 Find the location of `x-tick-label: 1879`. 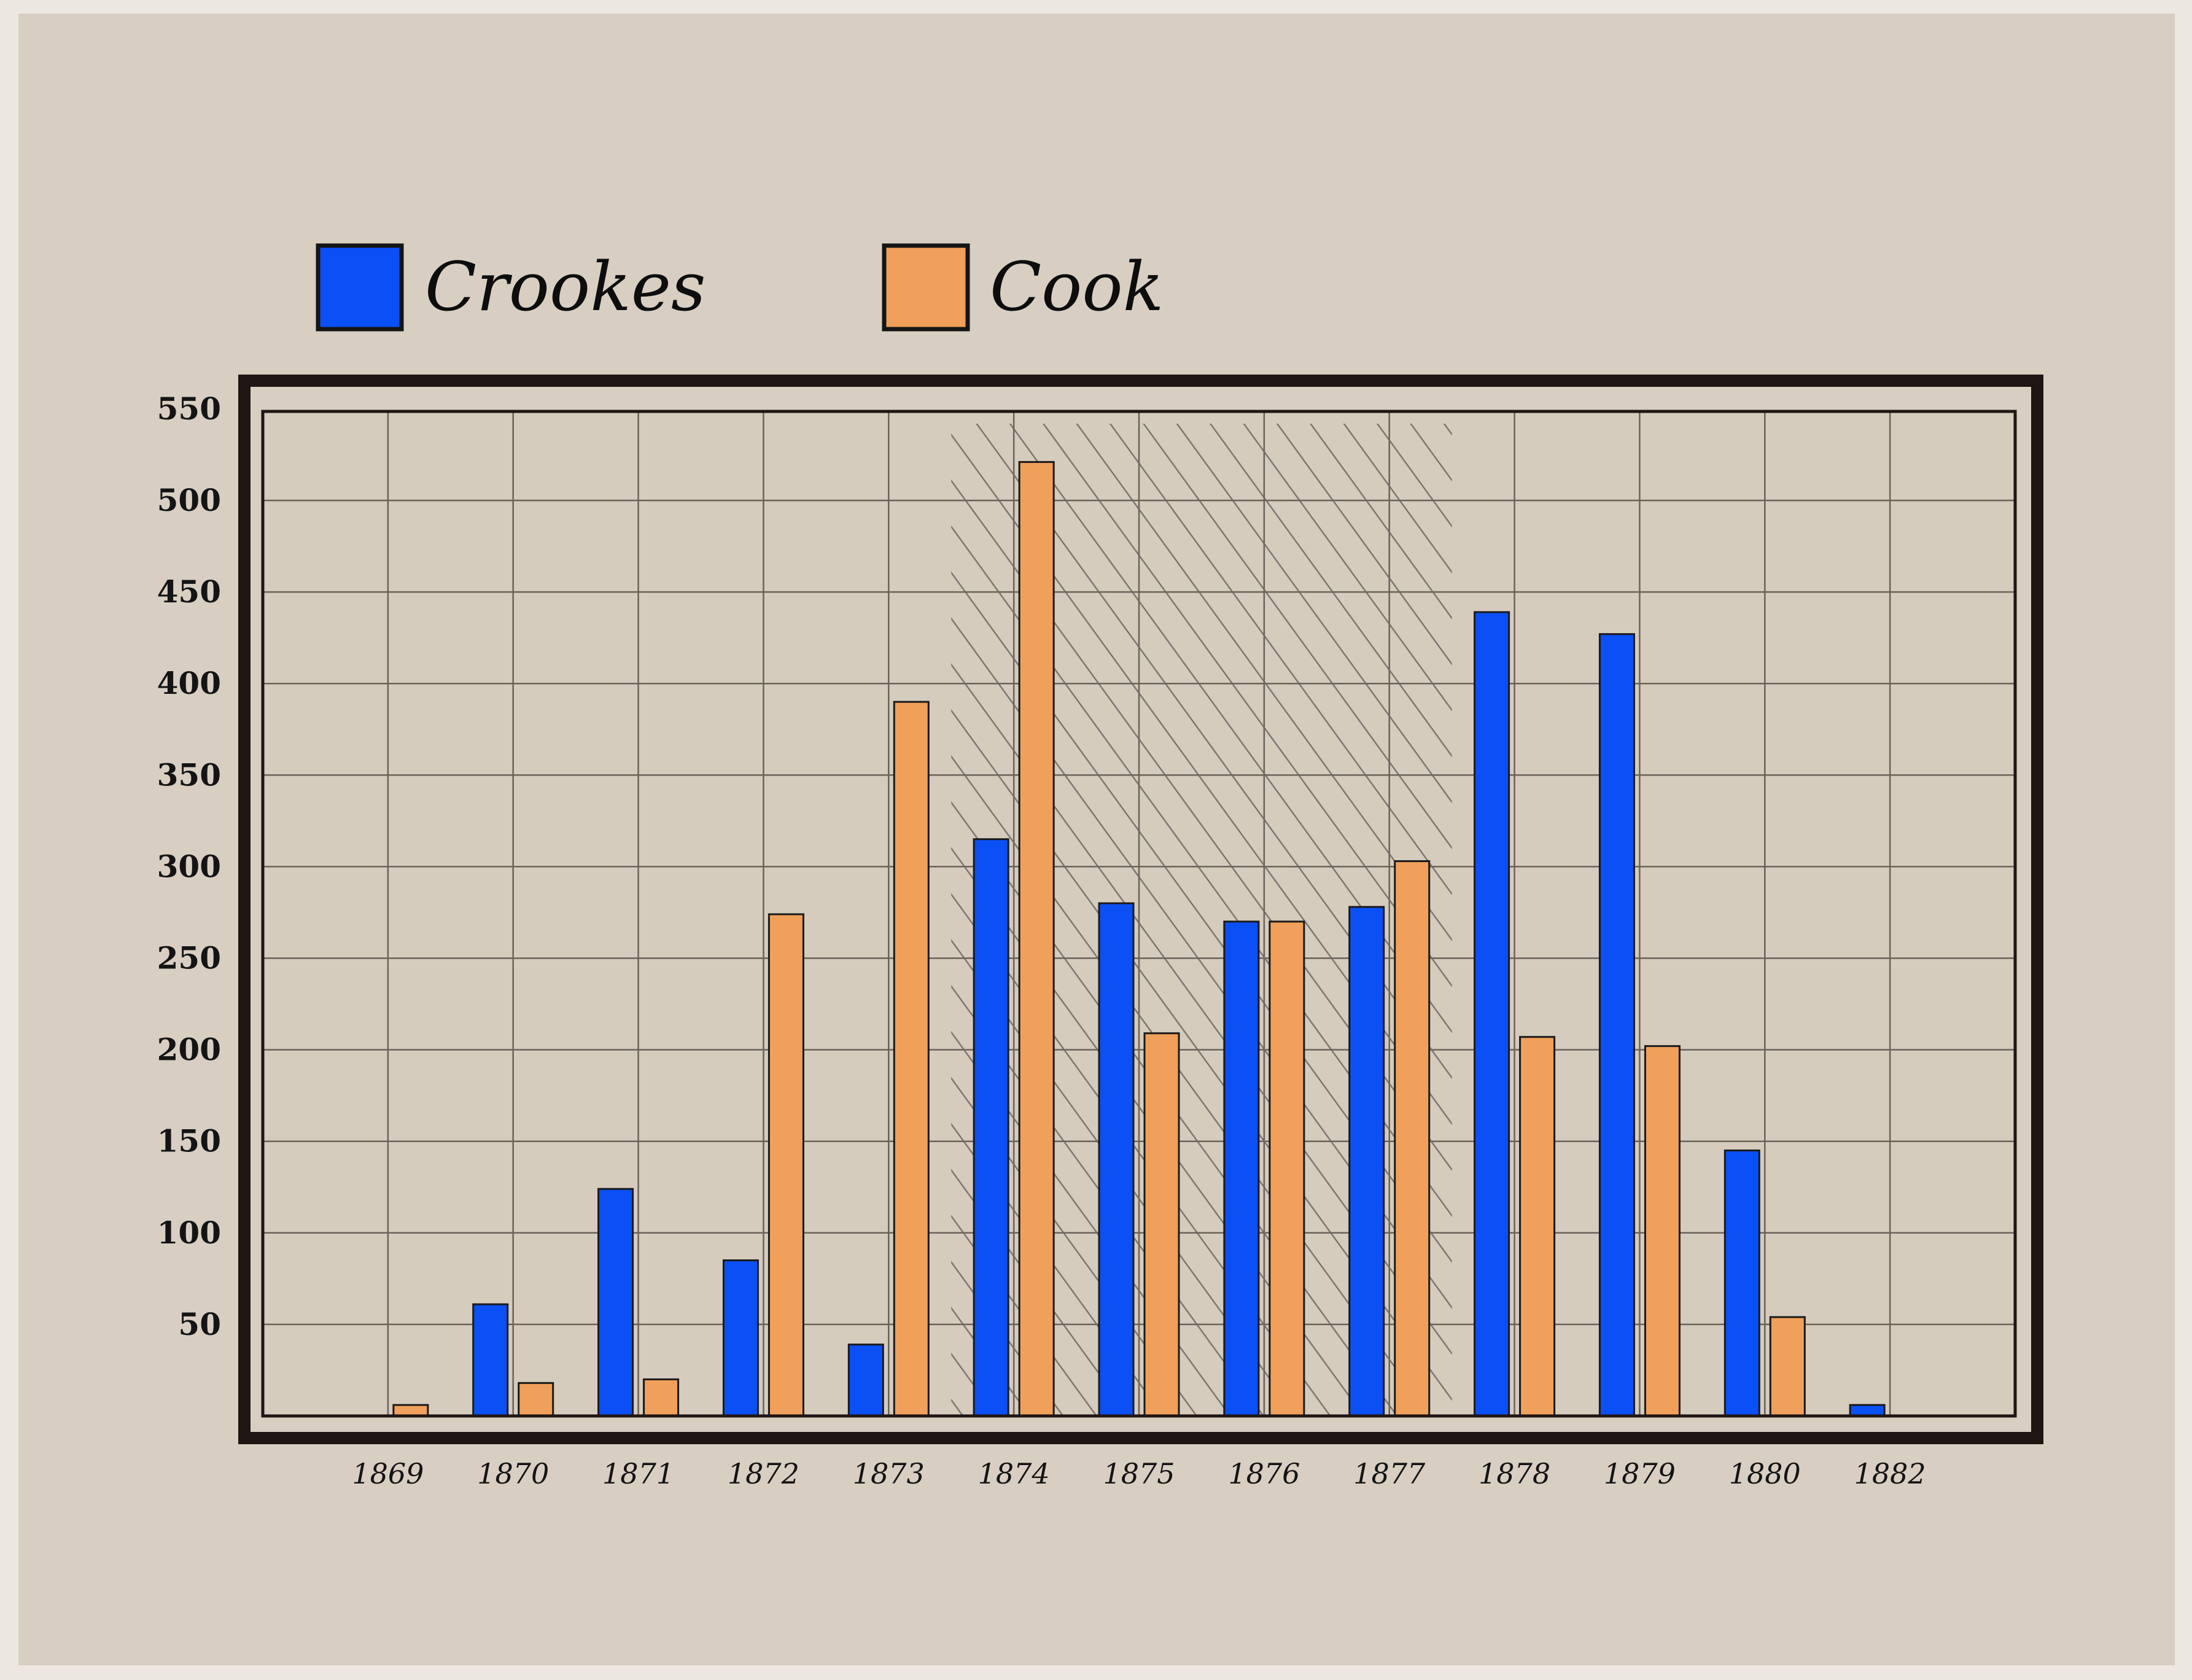

x-tick-label: 1879 is located at coordinates (1640, 1473).